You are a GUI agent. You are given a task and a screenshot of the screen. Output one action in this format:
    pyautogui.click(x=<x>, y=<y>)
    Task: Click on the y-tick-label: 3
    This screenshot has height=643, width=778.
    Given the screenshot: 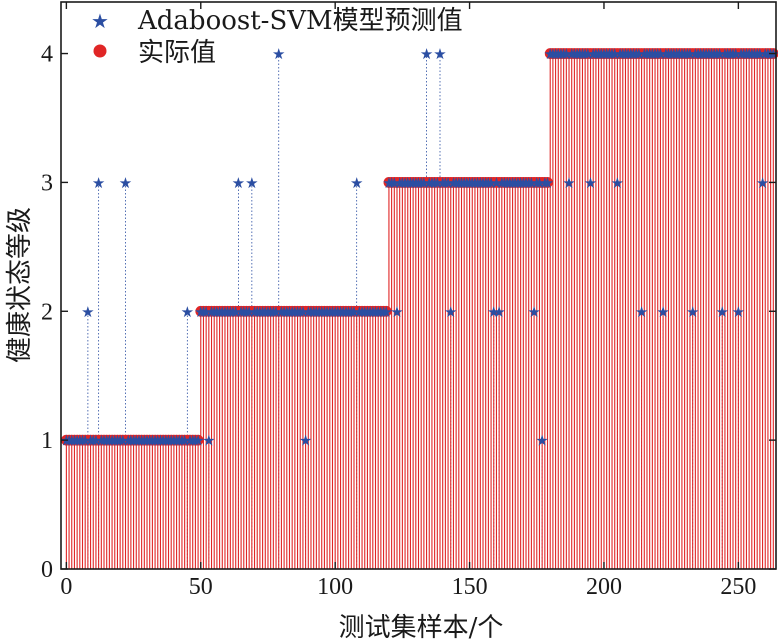 What is the action you would take?
    pyautogui.click(x=47, y=183)
    